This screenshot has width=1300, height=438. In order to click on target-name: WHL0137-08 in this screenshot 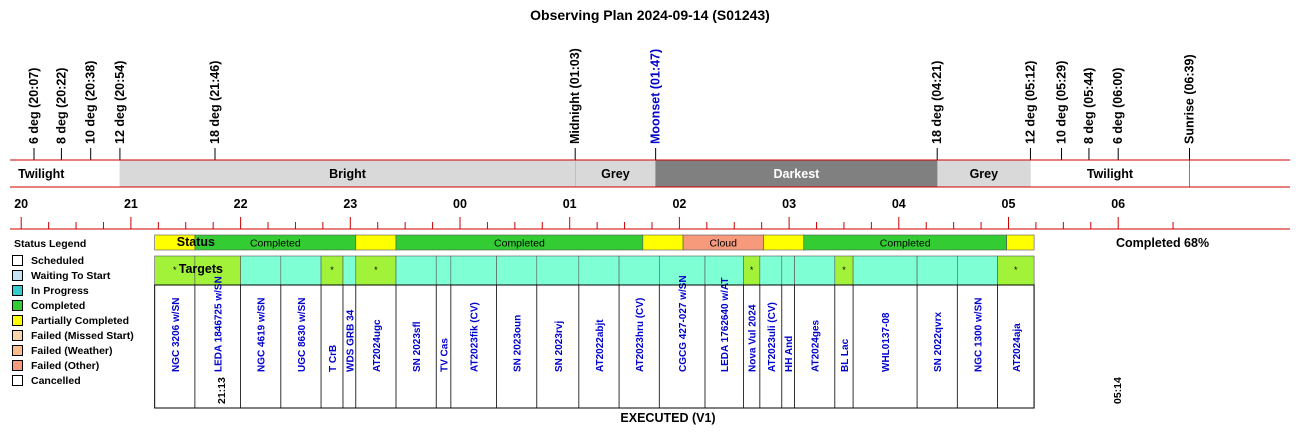, I will do `click(886, 342)`.